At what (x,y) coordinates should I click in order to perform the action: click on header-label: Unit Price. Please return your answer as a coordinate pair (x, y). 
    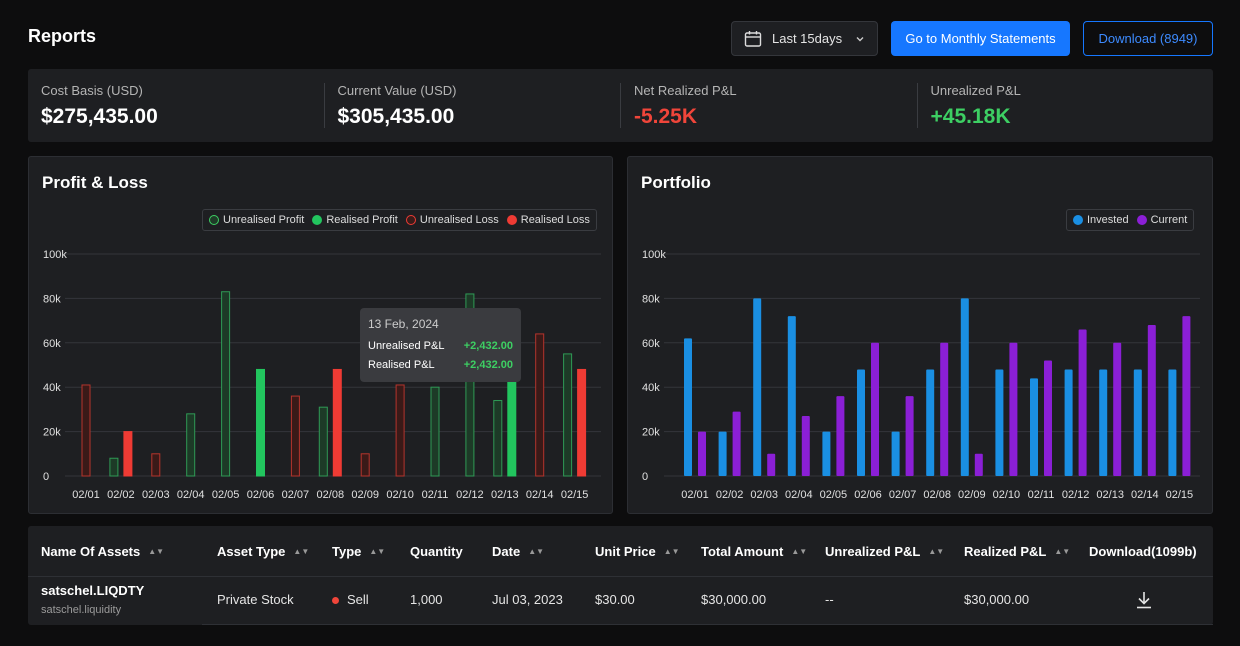
    Looking at the image, I should click on (625, 551).